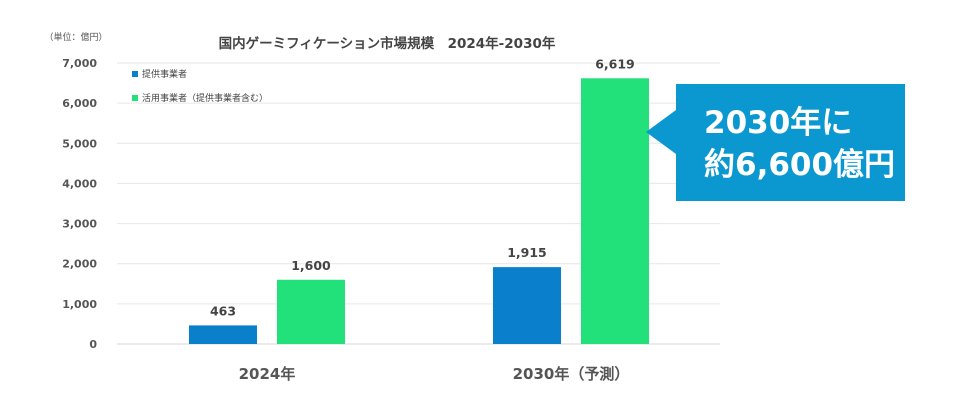  Describe the element at coordinates (79, 264) in the screenshot. I see `y-tick-label: 2,000` at that location.